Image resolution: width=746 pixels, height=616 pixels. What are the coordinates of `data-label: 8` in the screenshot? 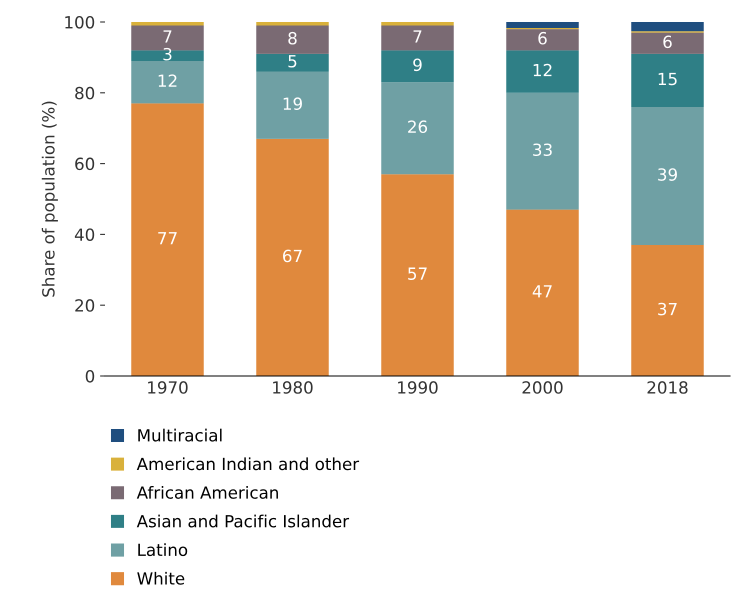 It's located at (292, 38).